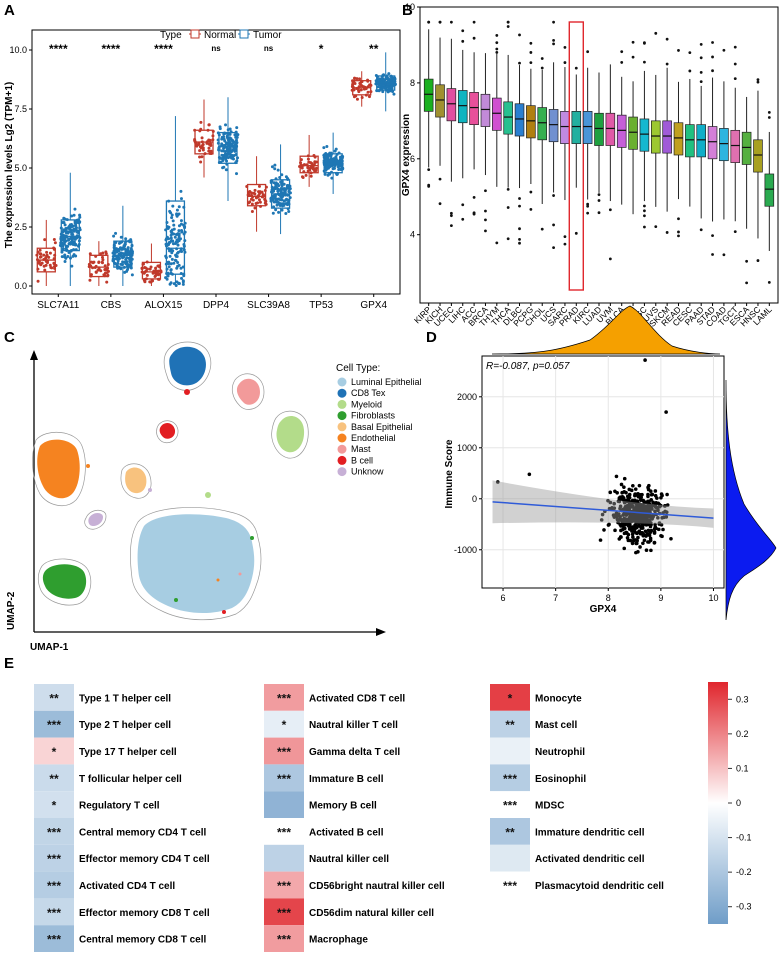 This screenshot has height=957, width=784. I want to click on significance-label: **, so click(374, 49).